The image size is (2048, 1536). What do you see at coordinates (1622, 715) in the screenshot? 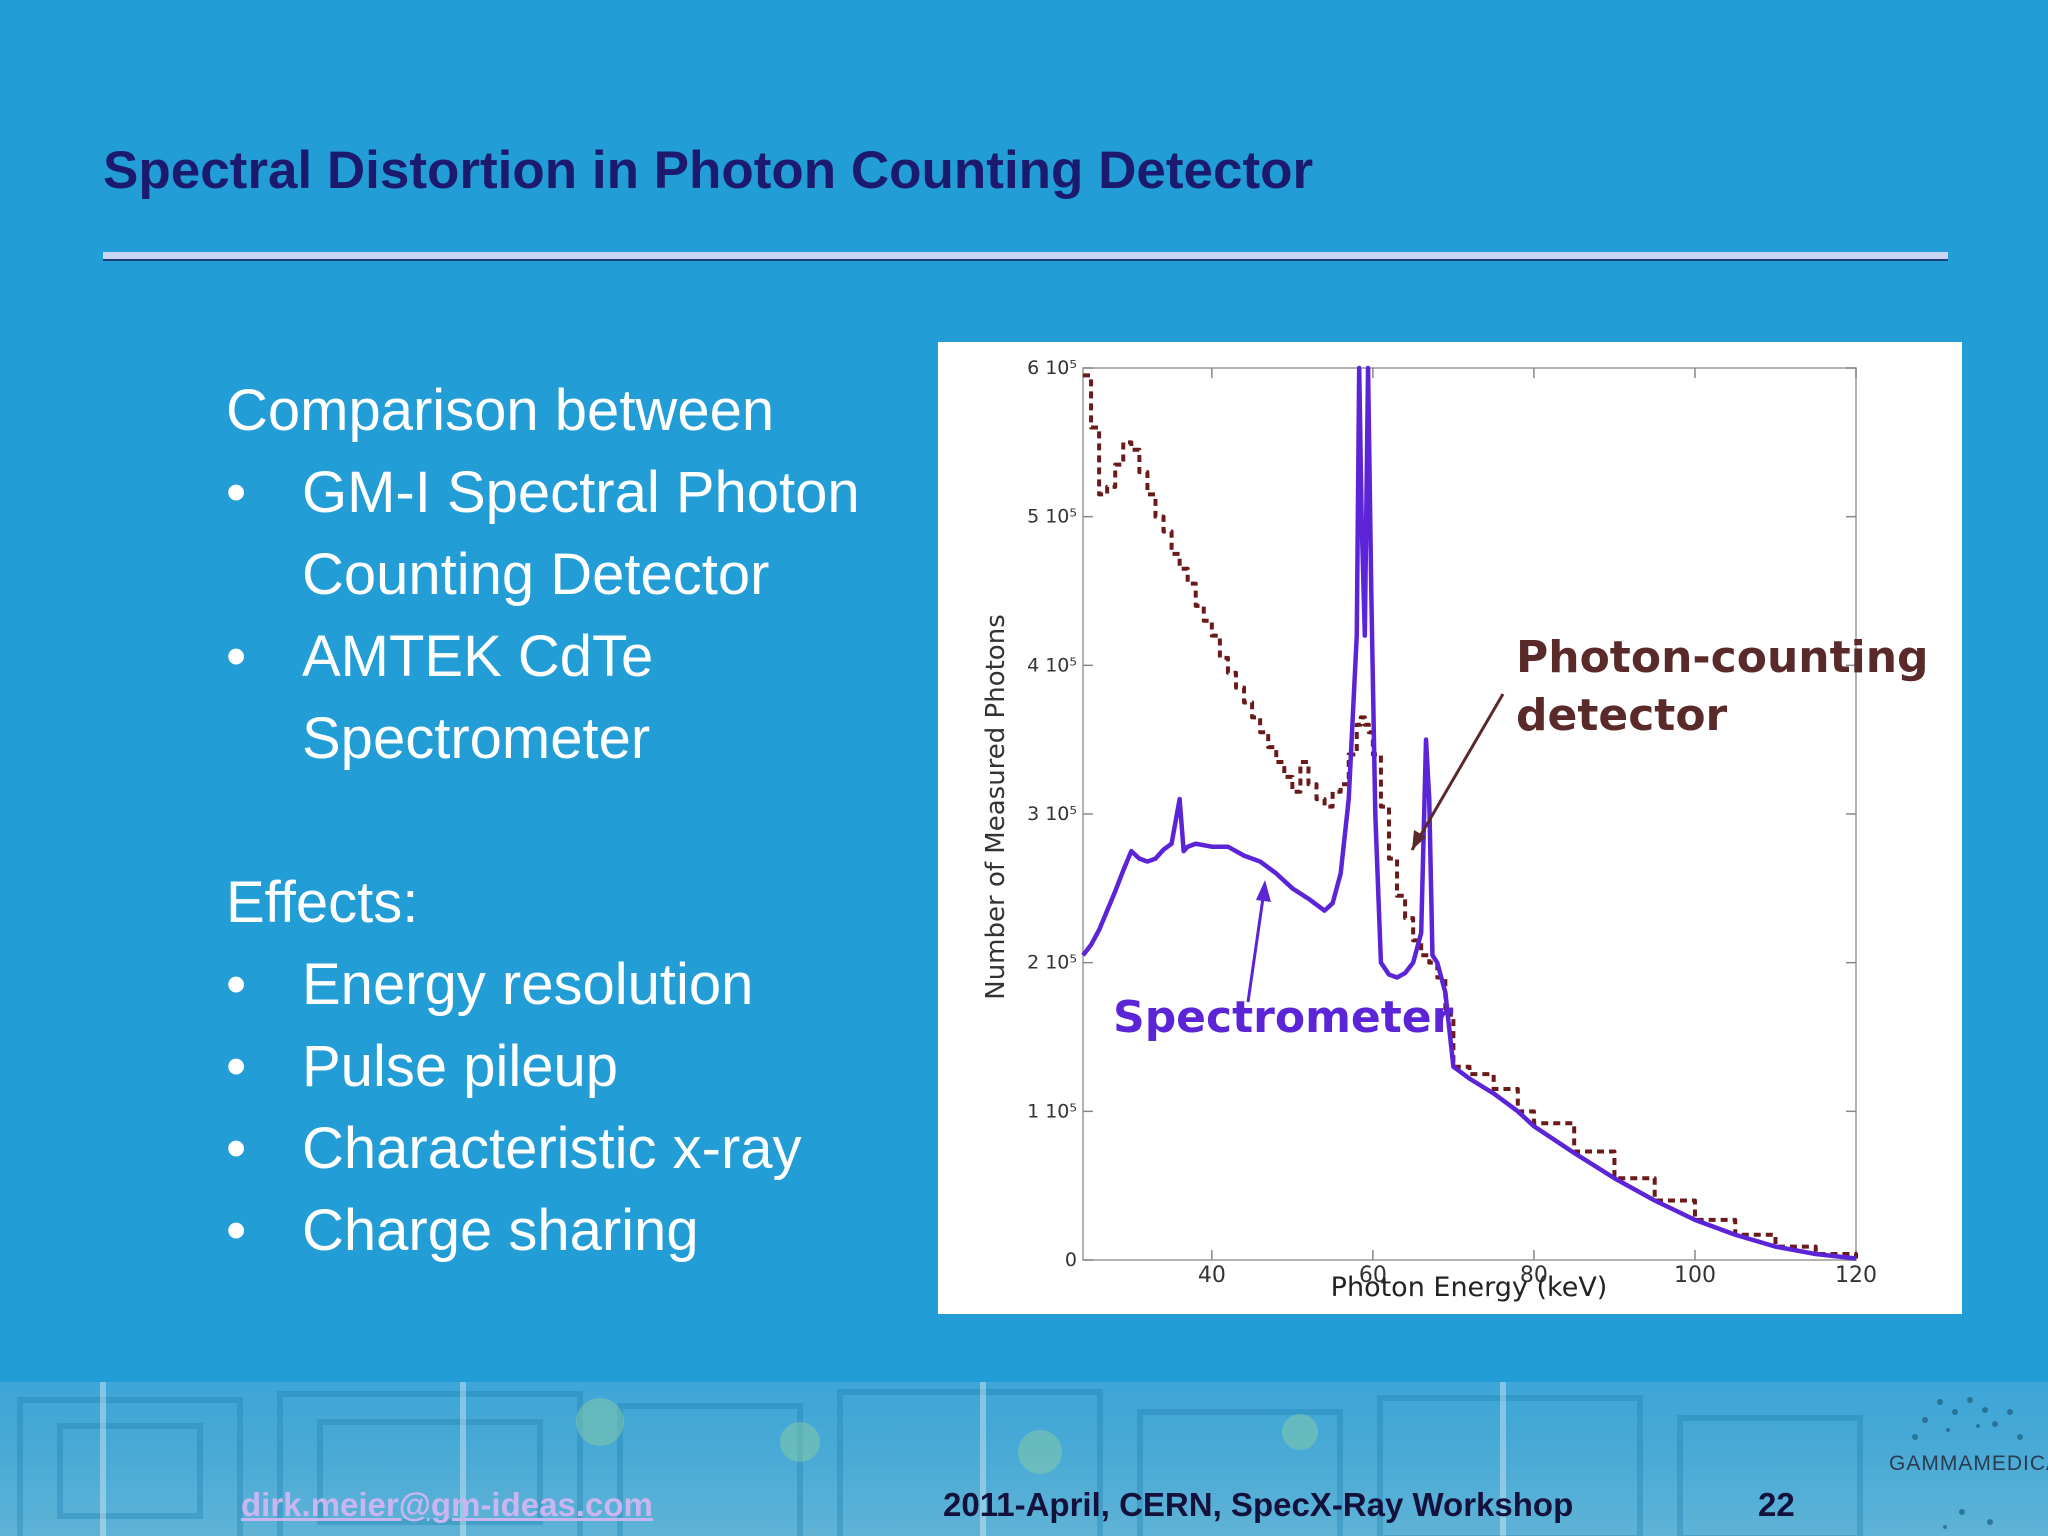
I see `photon-counting-annotation-line2: detector` at bounding box center [1622, 715].